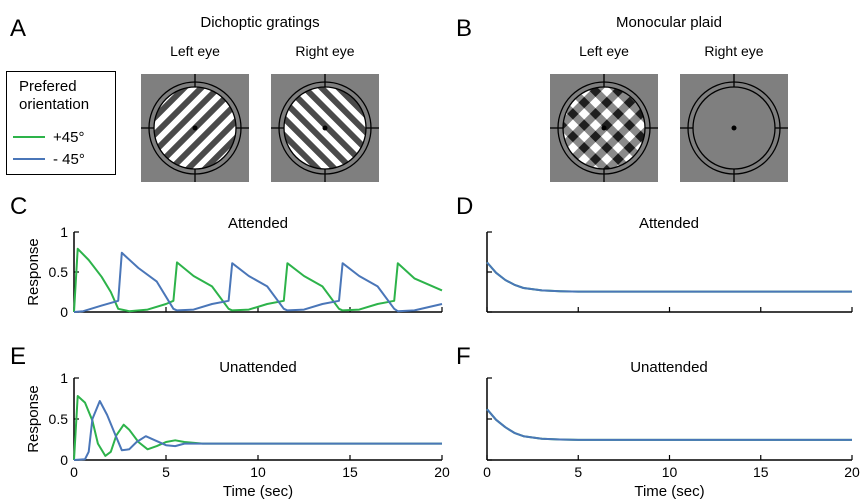  I want to click on panel-a-right-eye-label: Right eye, so click(324, 51).